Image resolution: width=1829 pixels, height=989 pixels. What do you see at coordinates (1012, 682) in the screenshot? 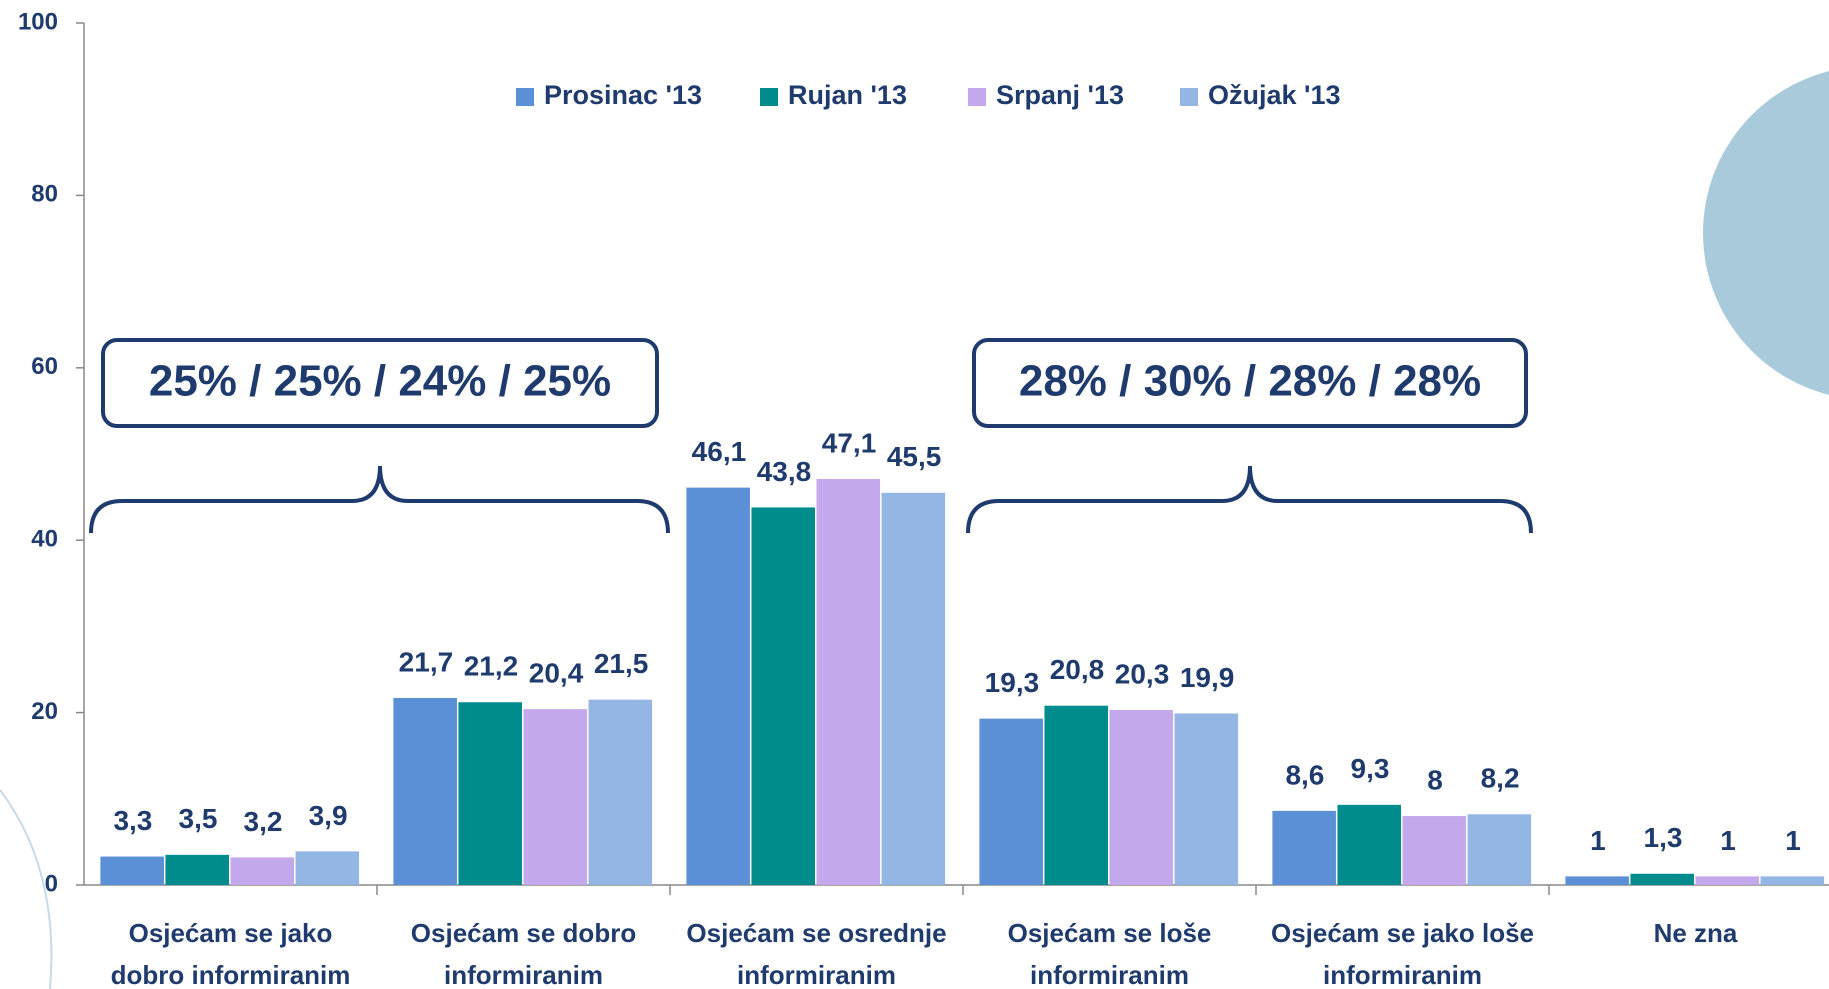
I see `value-label: 19,3` at bounding box center [1012, 682].